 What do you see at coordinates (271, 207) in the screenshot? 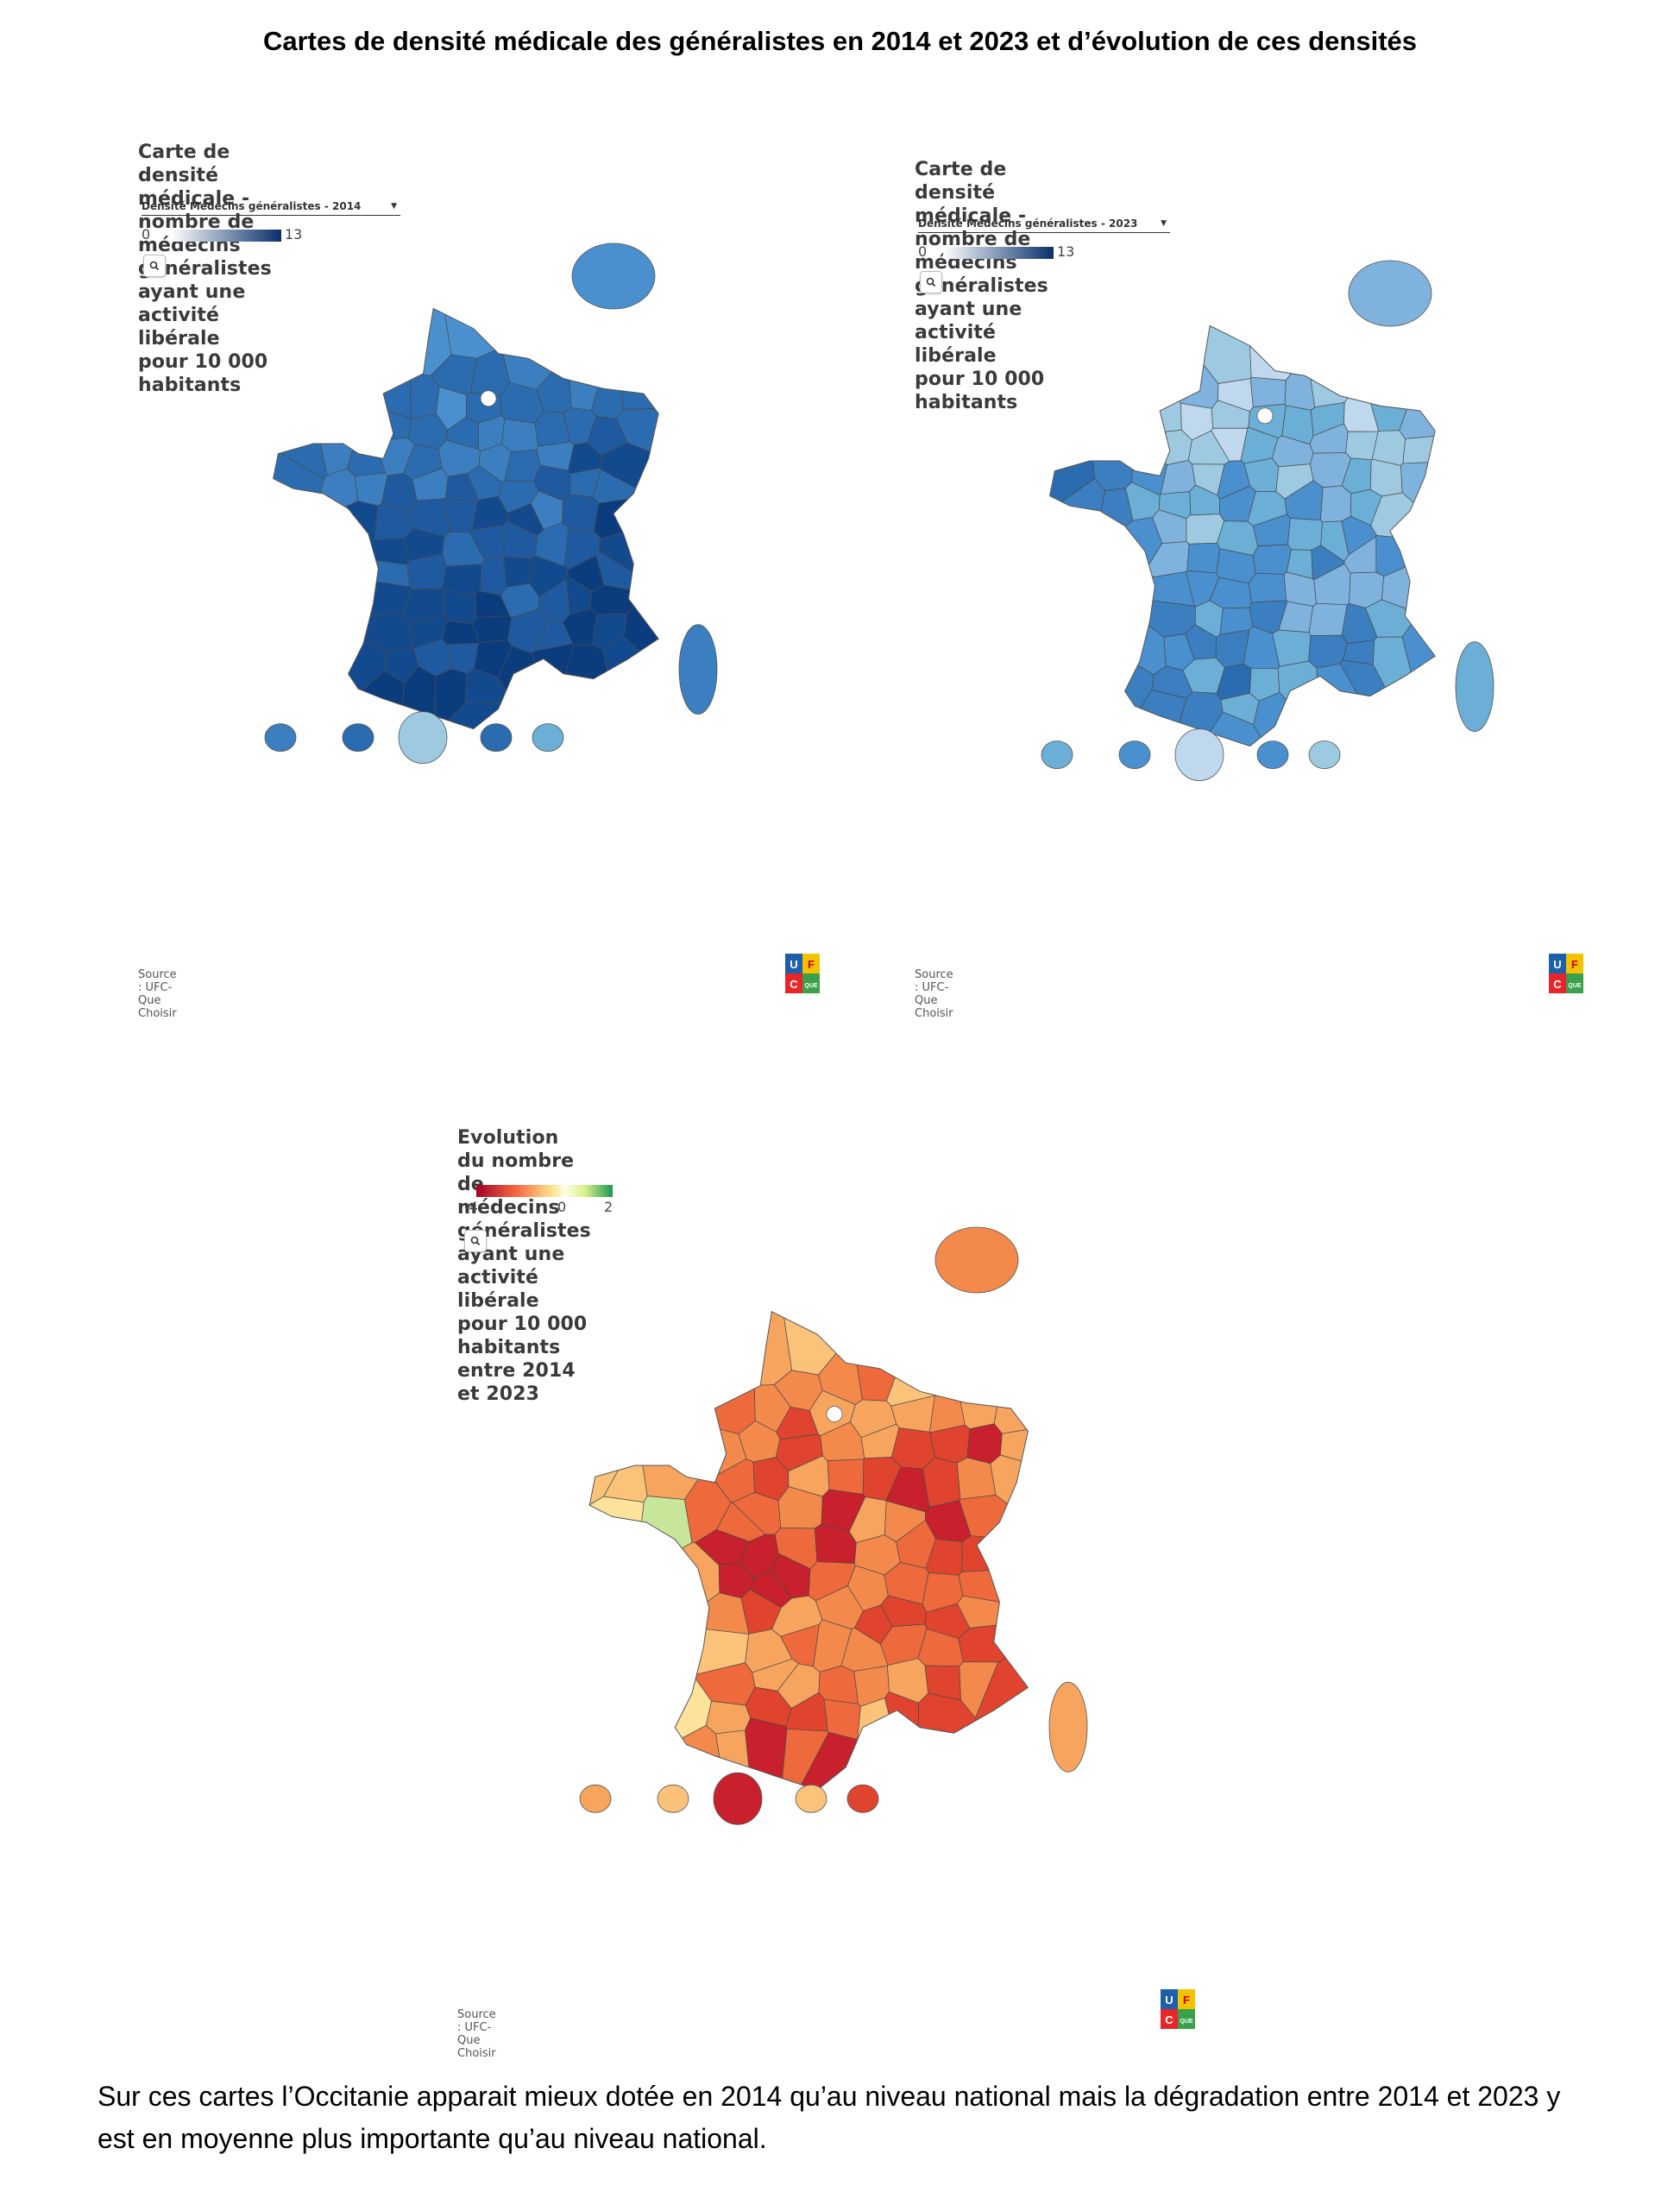
I see `year-dropdown: Densité Médecins généralistes - 2014 ▼` at bounding box center [271, 207].